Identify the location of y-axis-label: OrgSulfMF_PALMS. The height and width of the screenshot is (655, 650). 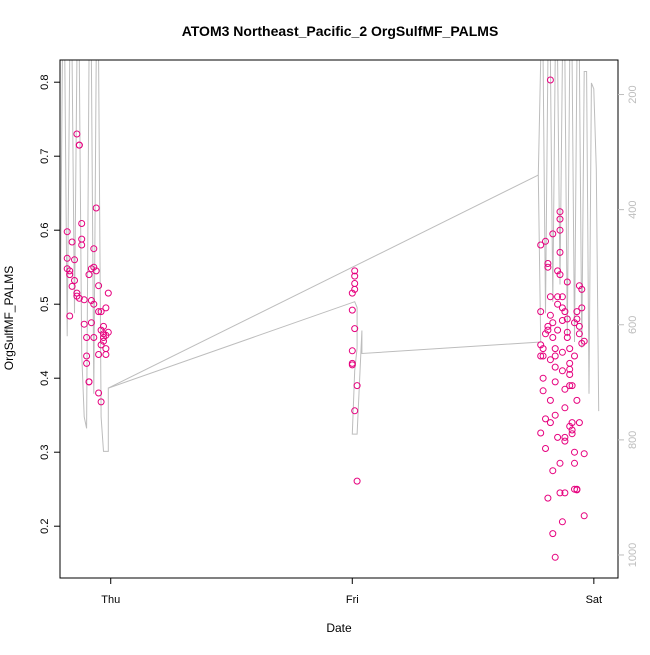
(9, 318).